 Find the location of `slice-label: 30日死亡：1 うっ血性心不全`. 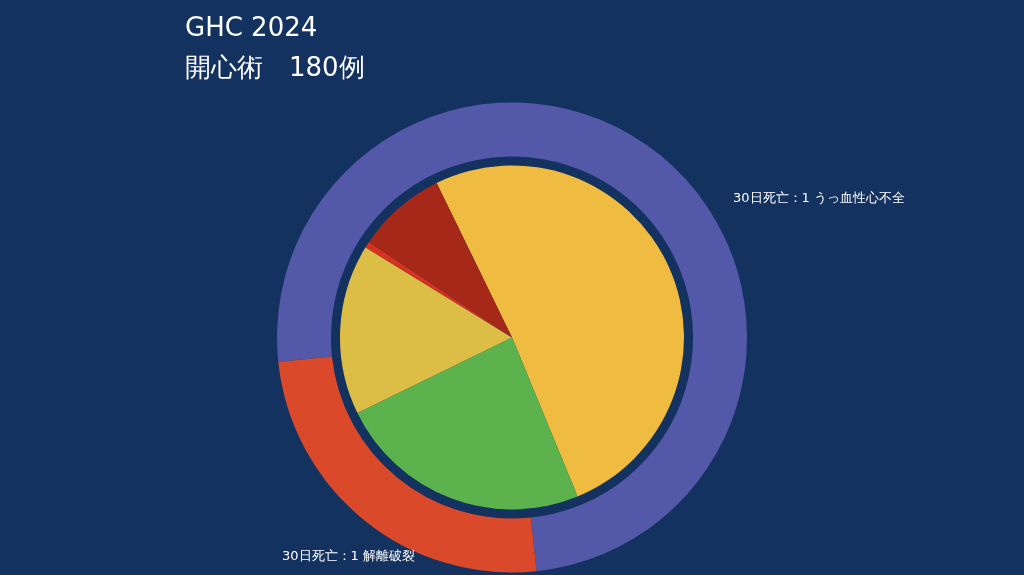

slice-label: 30日死亡：1 うっ血性心不全 is located at coordinates (819, 198).